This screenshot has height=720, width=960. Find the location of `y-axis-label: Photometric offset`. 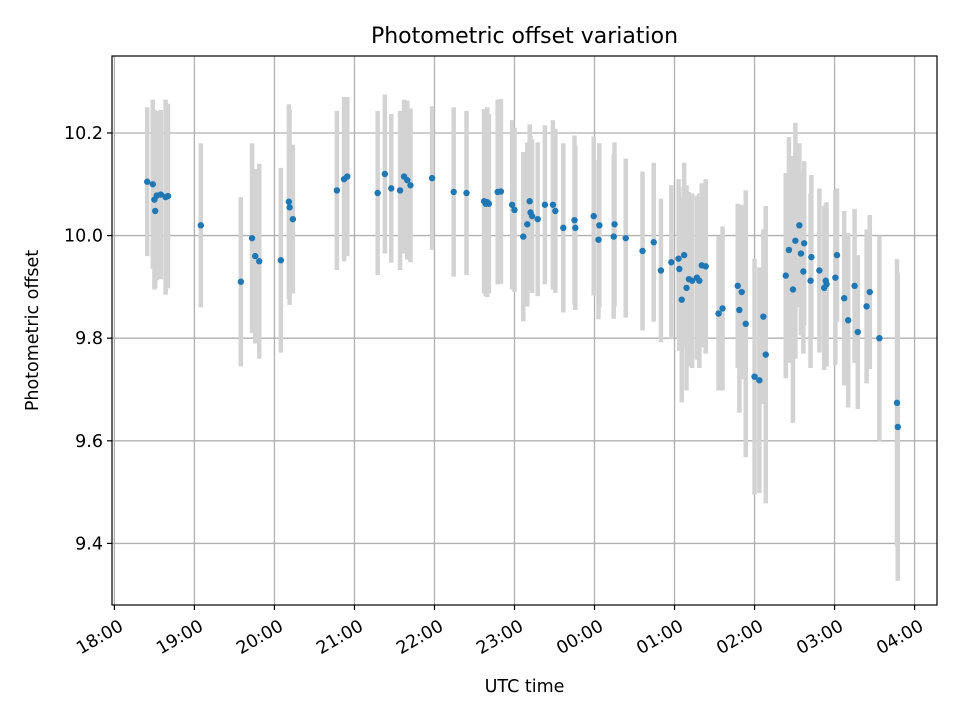

y-axis-label: Photometric offset is located at coordinates (33, 330).